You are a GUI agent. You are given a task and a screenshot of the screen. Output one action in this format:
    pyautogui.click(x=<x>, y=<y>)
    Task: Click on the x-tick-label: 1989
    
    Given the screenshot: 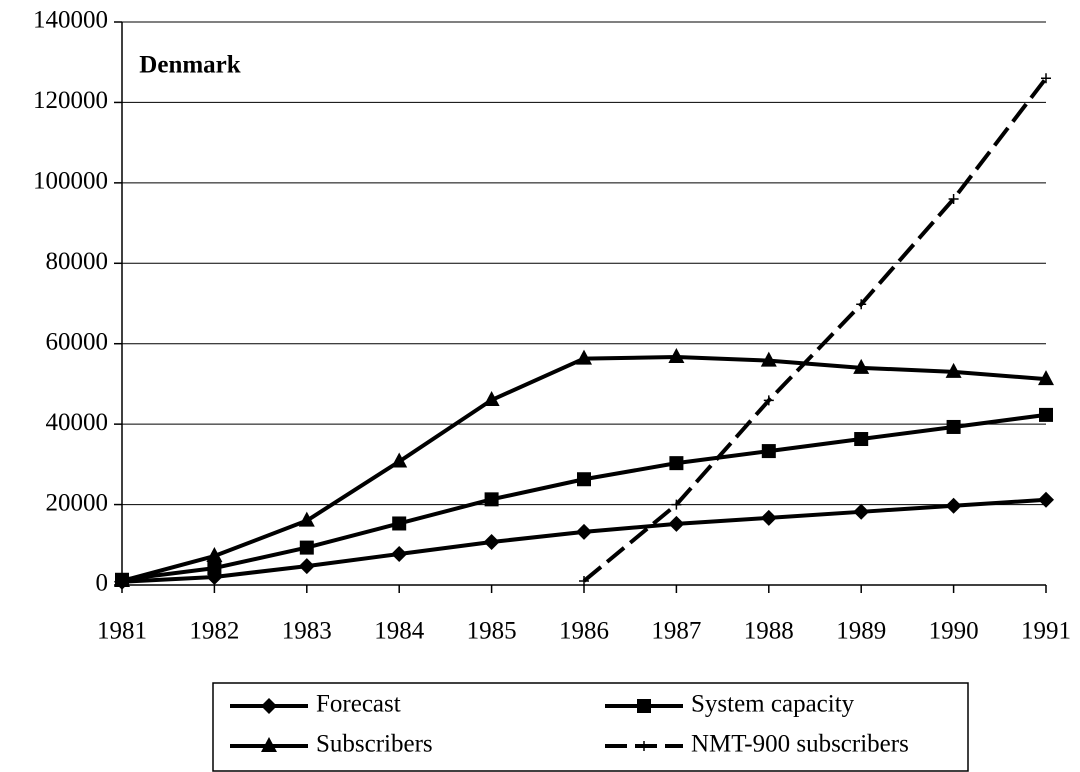 What is the action you would take?
    pyautogui.click(x=861, y=631)
    